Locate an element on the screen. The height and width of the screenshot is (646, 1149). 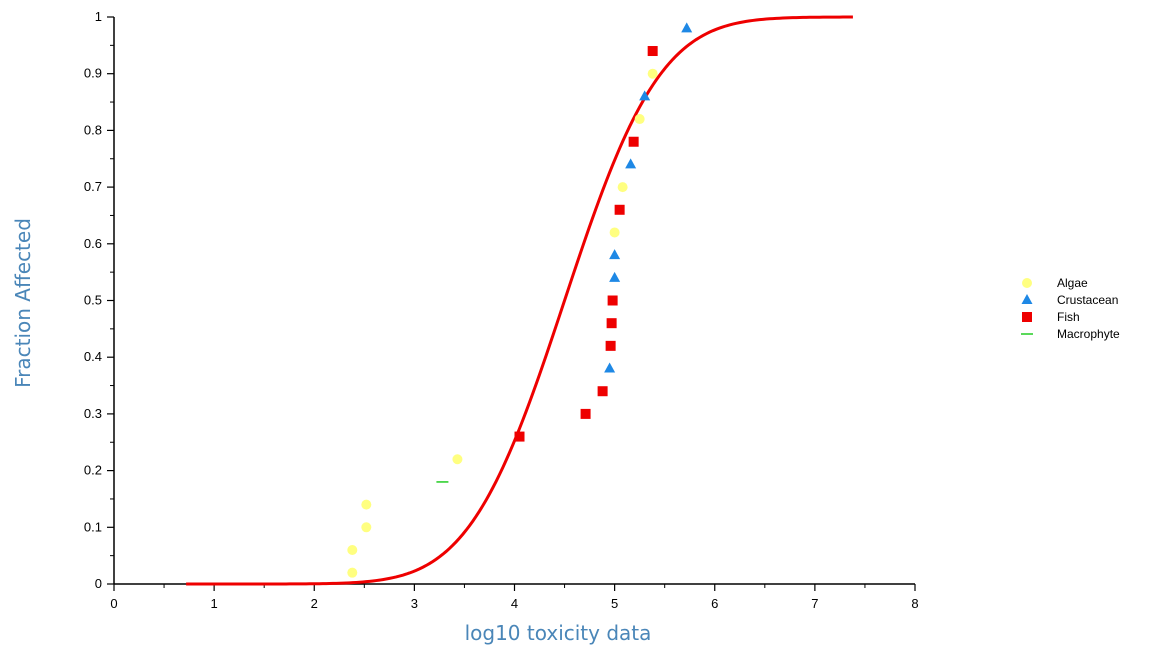
x-tick-label: 7 is located at coordinates (814, 603).